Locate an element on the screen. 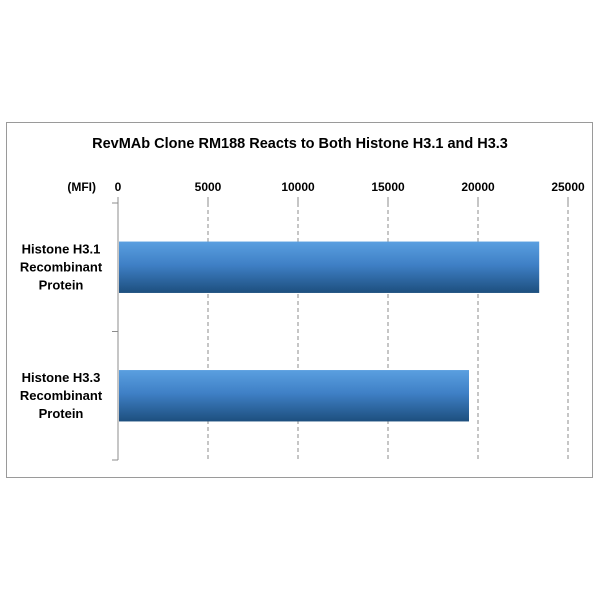 This screenshot has width=600, height=600. tick-label: 15000 is located at coordinates (388, 187).